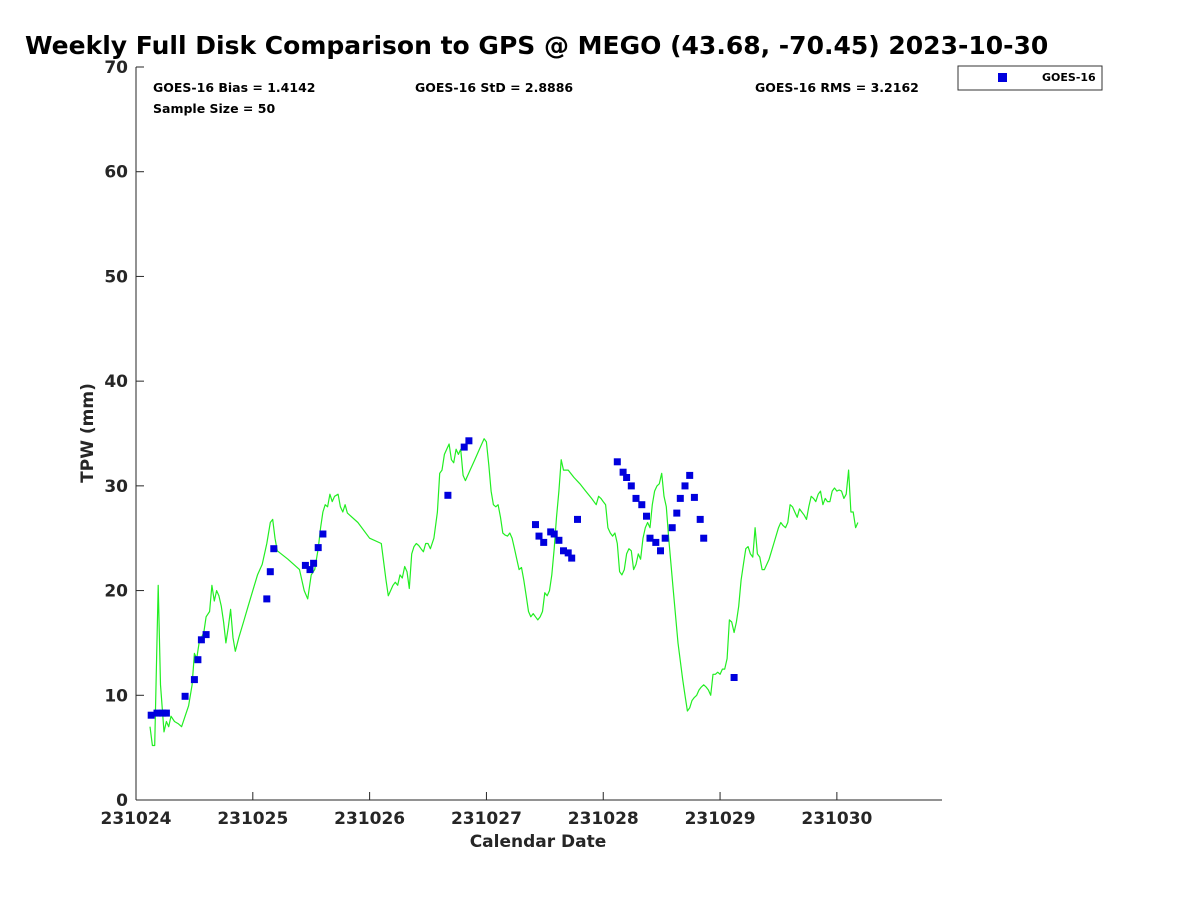  Describe the element at coordinates (836, 819) in the screenshot. I see `x-tick-label: 231030` at that location.